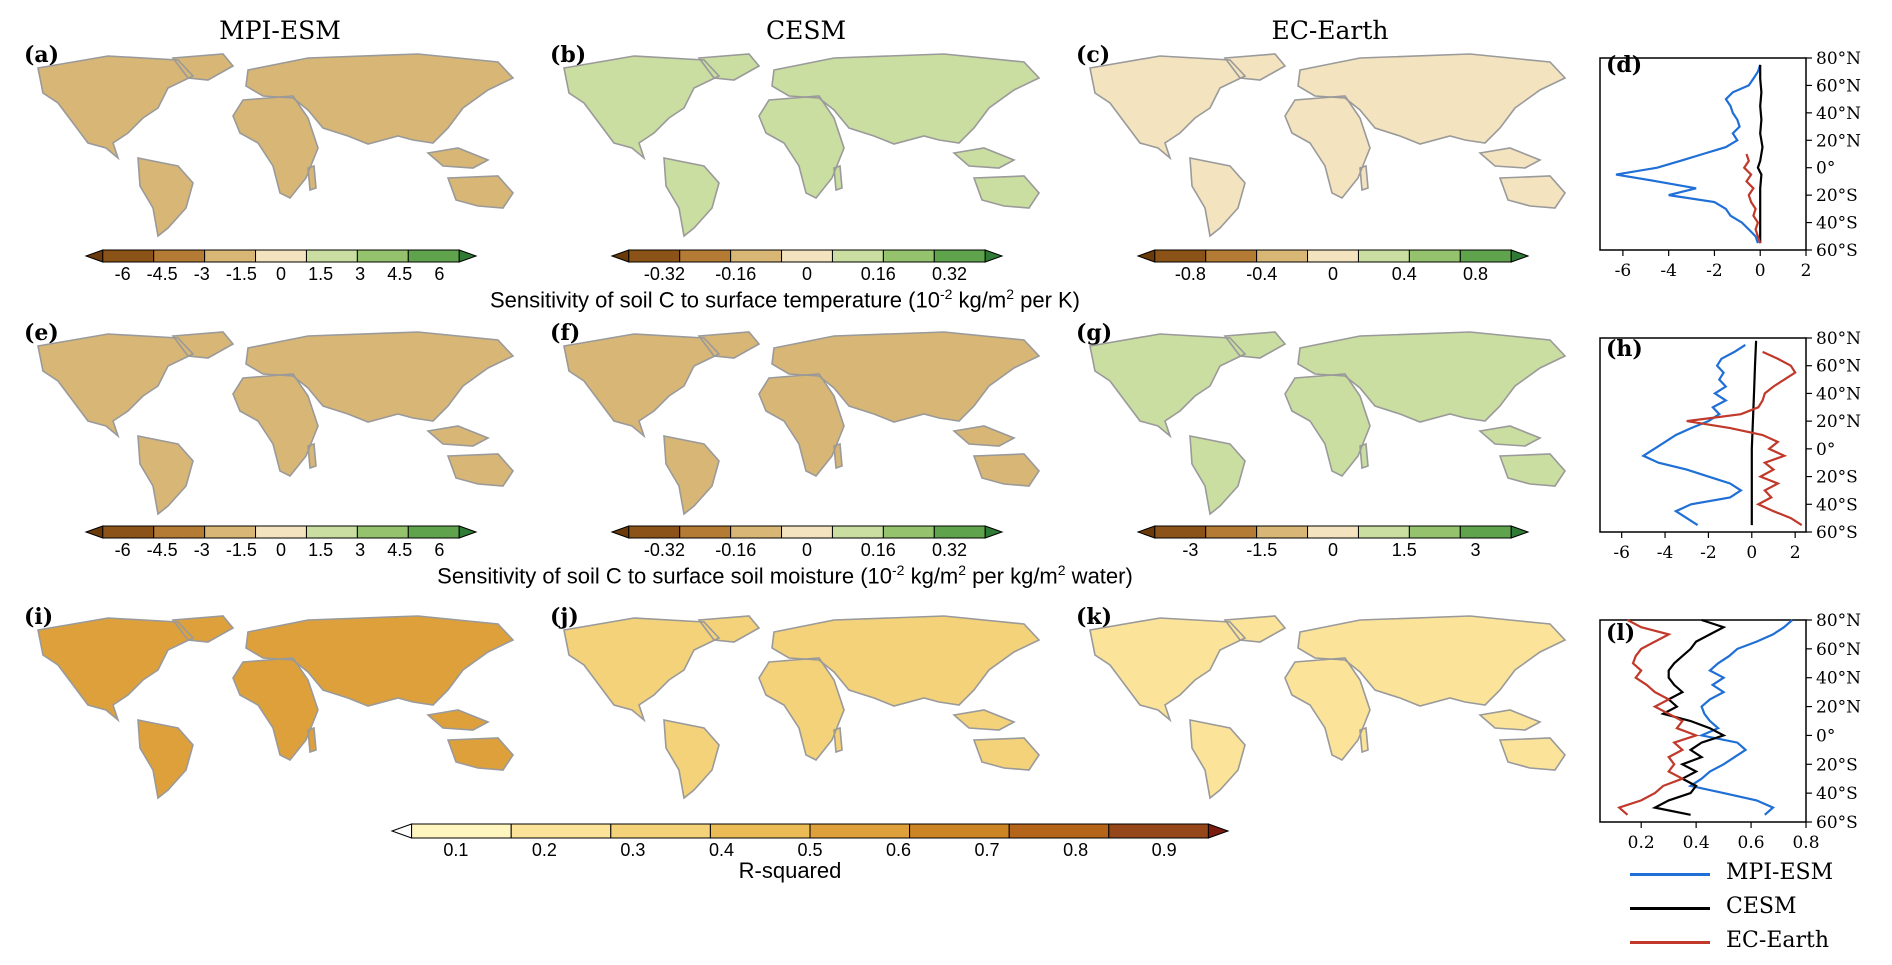  I want to click on lat-tick-label: 80°N, so click(1838, 59).